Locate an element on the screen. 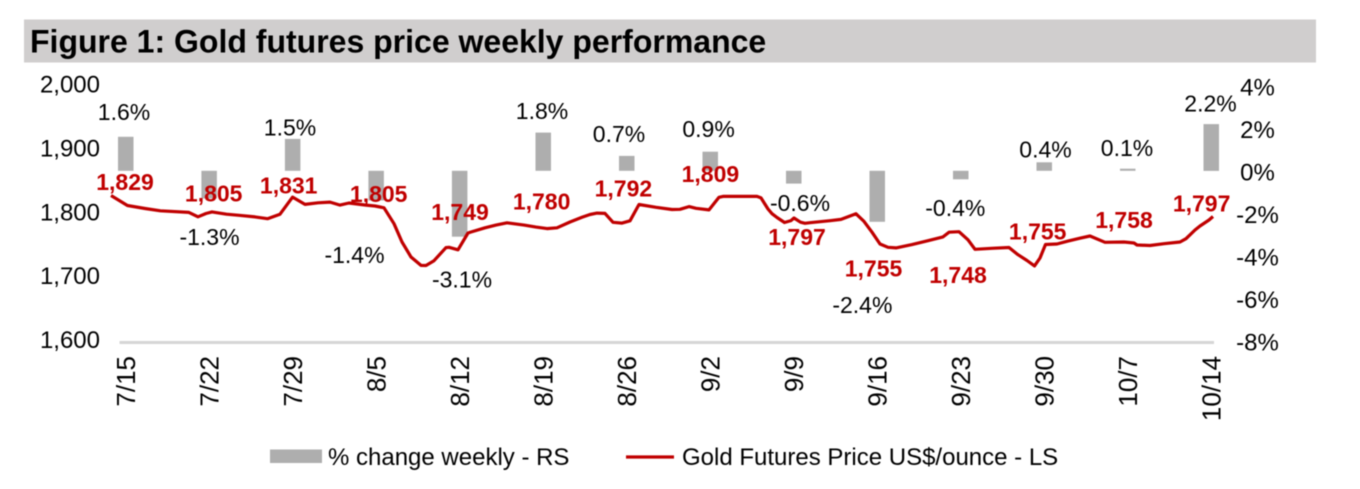 The image size is (1360, 489). svg-text: -6% is located at coordinates (1257, 300).